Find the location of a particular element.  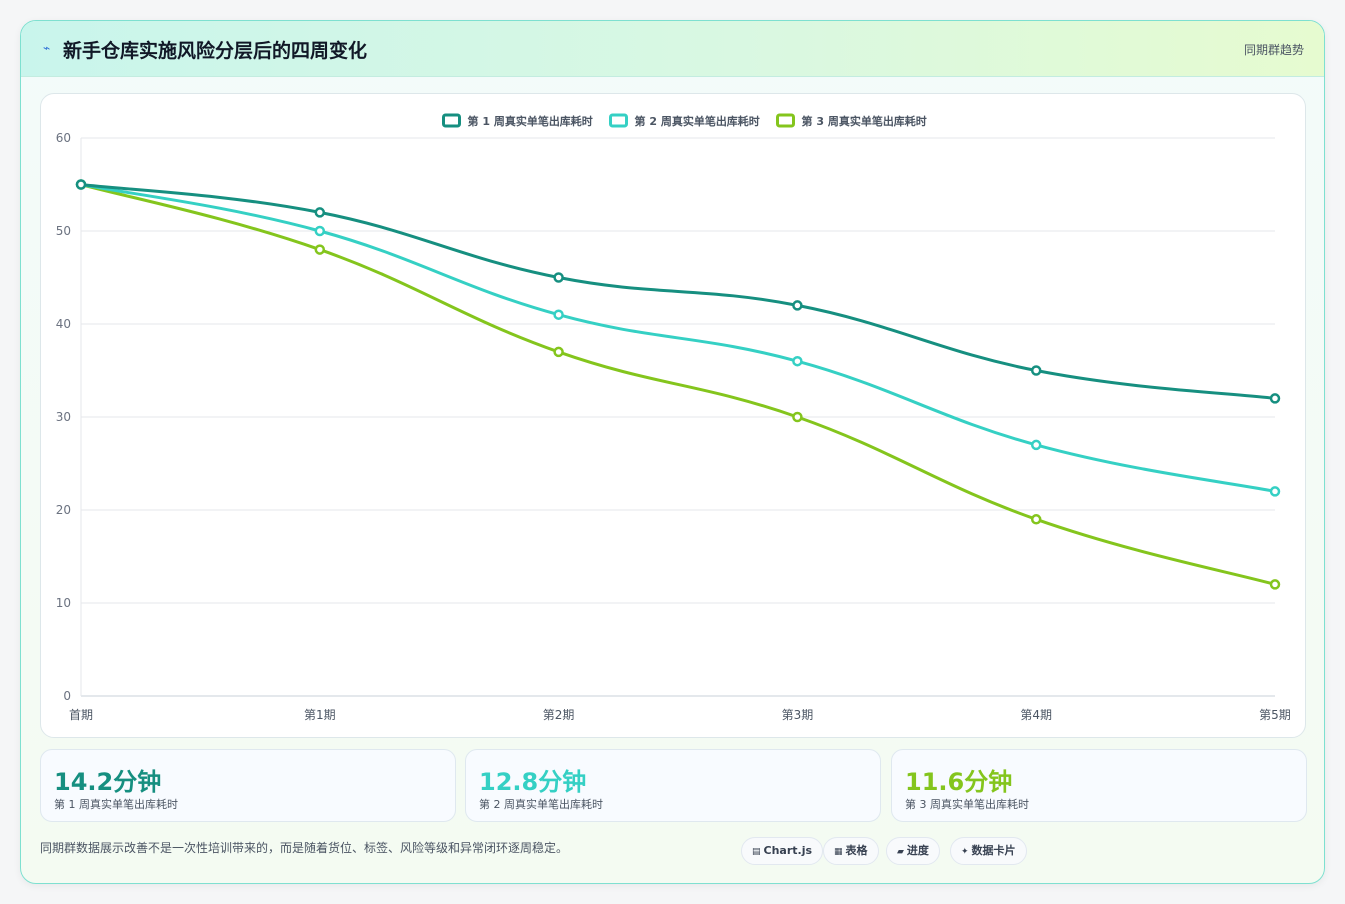

stat-value: 14.2分钟 is located at coordinates (108, 782).